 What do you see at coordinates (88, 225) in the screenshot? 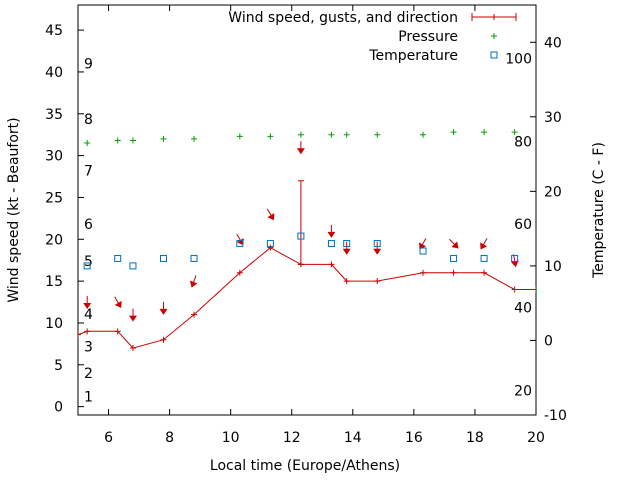
I see `beaufort-label: 6` at bounding box center [88, 225].